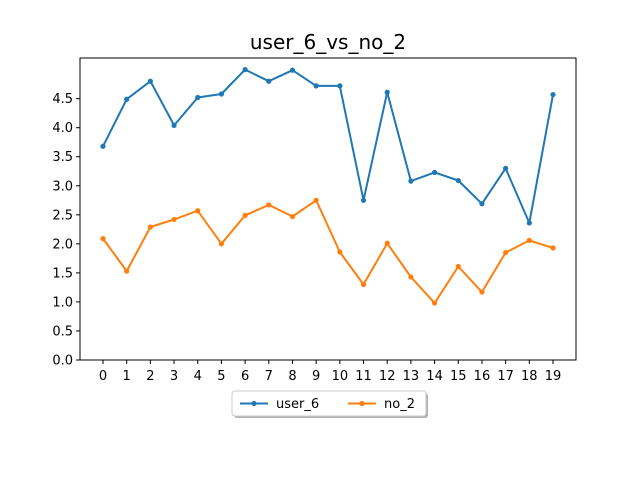 The width and height of the screenshot is (640, 480). What do you see at coordinates (297, 404) in the screenshot?
I see `legend-label: user_6` at bounding box center [297, 404].